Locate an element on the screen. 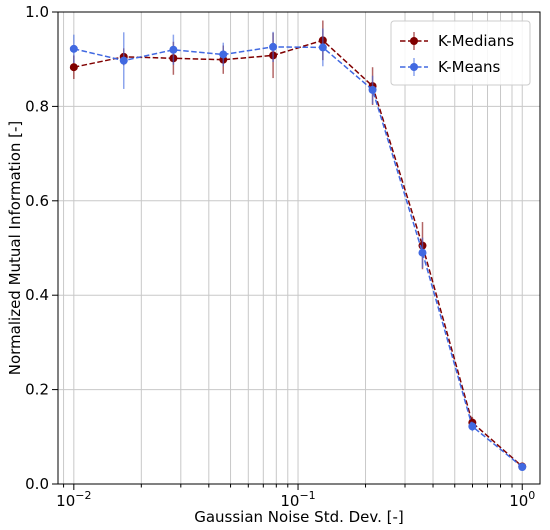 The image size is (550, 530). y-tick-label: 0.6 is located at coordinates (37, 201).